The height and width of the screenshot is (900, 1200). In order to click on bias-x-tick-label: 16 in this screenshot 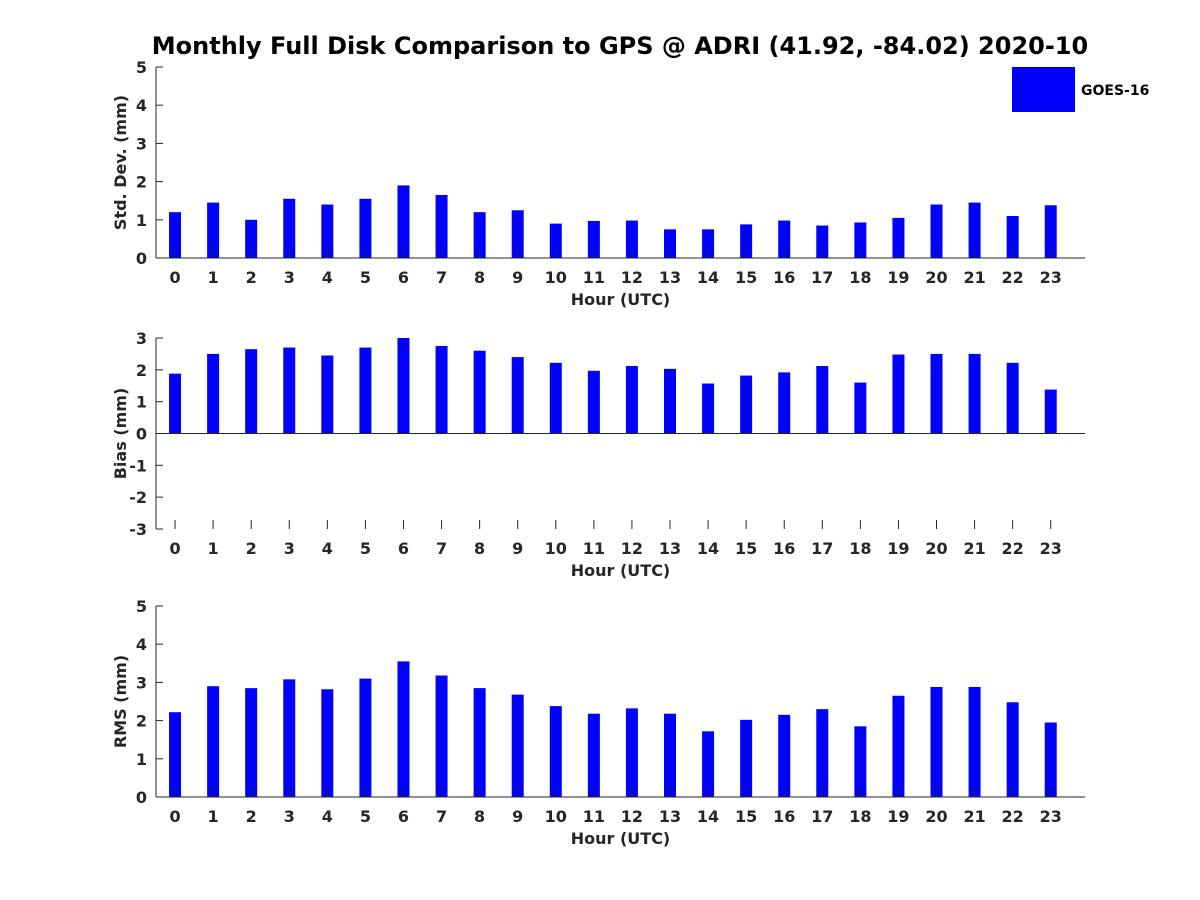, I will do `click(784, 548)`.